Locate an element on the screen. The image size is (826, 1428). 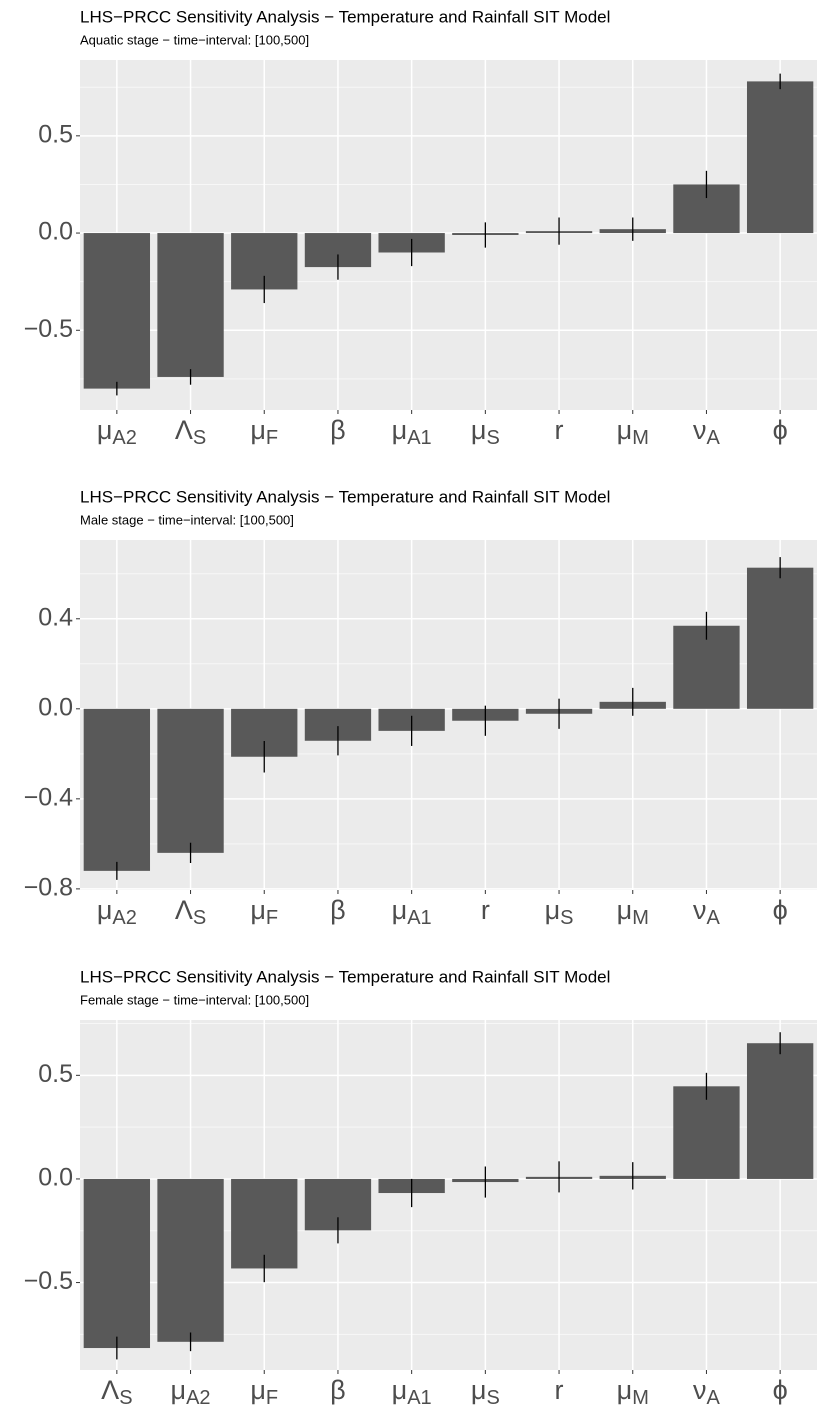
category-symbol: ϕ is located at coordinates (780, 910).